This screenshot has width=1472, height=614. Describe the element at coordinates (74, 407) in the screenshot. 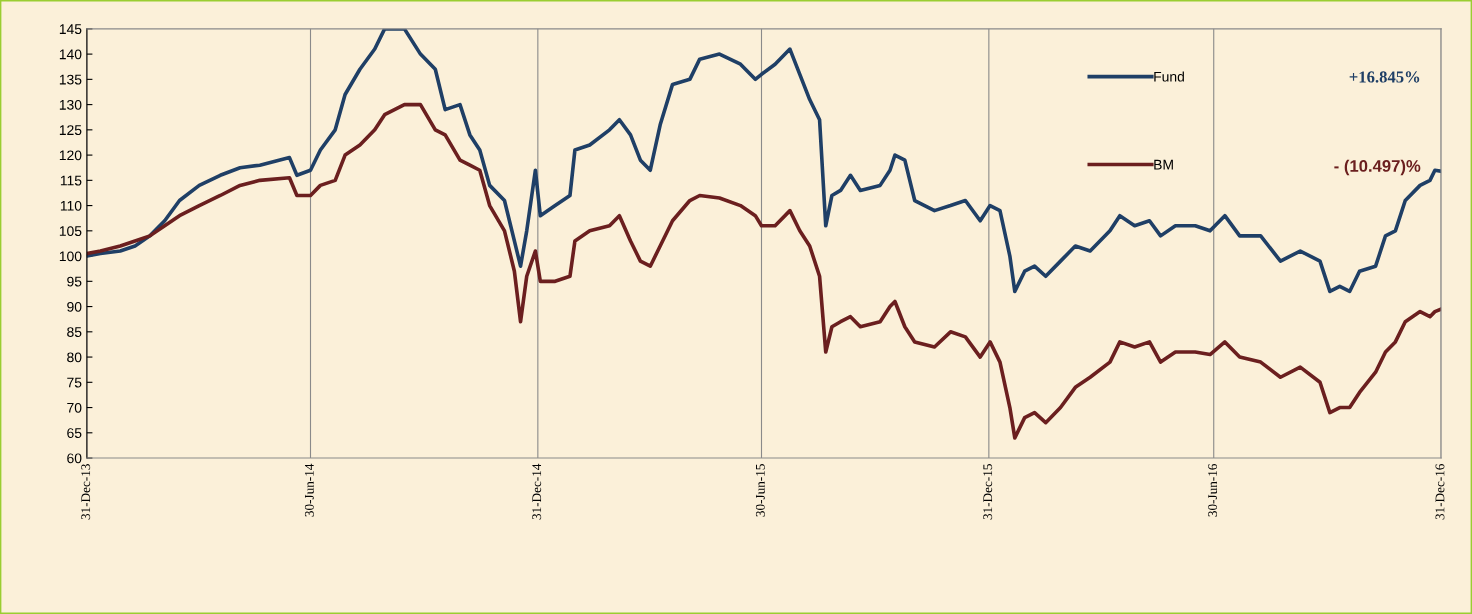

I see `y-tick-label: 70` at that location.